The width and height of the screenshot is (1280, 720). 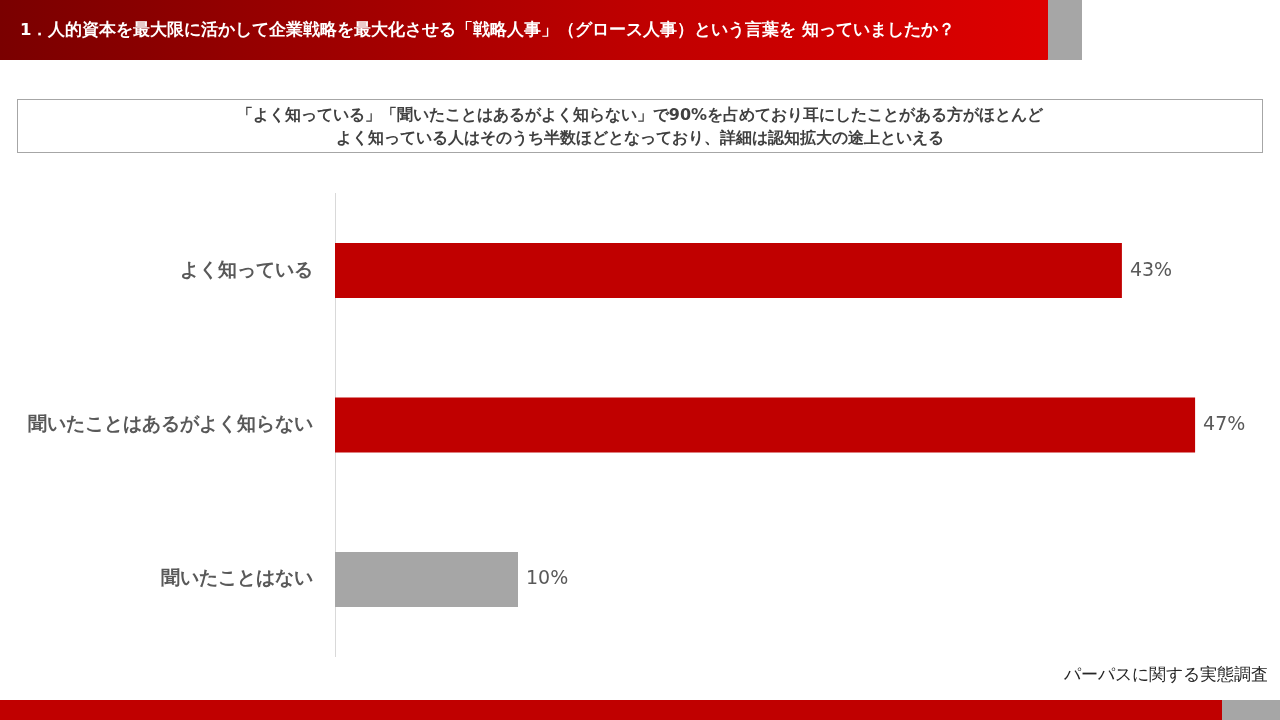 What do you see at coordinates (237, 577) in the screenshot?
I see `y-tick-label: 聞いたことはない` at bounding box center [237, 577].